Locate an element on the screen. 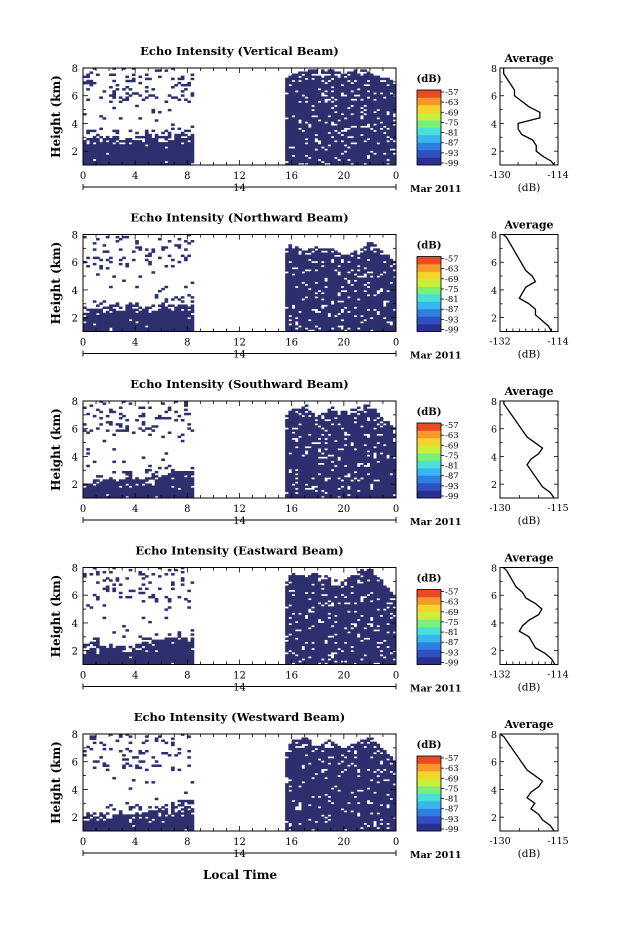  average-y-tick-label: 2 is located at coordinates (494, 152).